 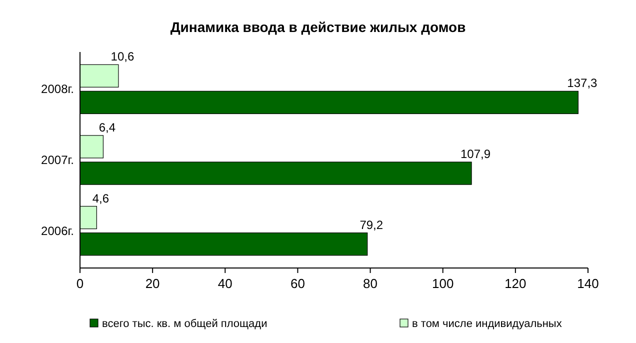 I want to click on data-label: 137,3, so click(x=582, y=83).